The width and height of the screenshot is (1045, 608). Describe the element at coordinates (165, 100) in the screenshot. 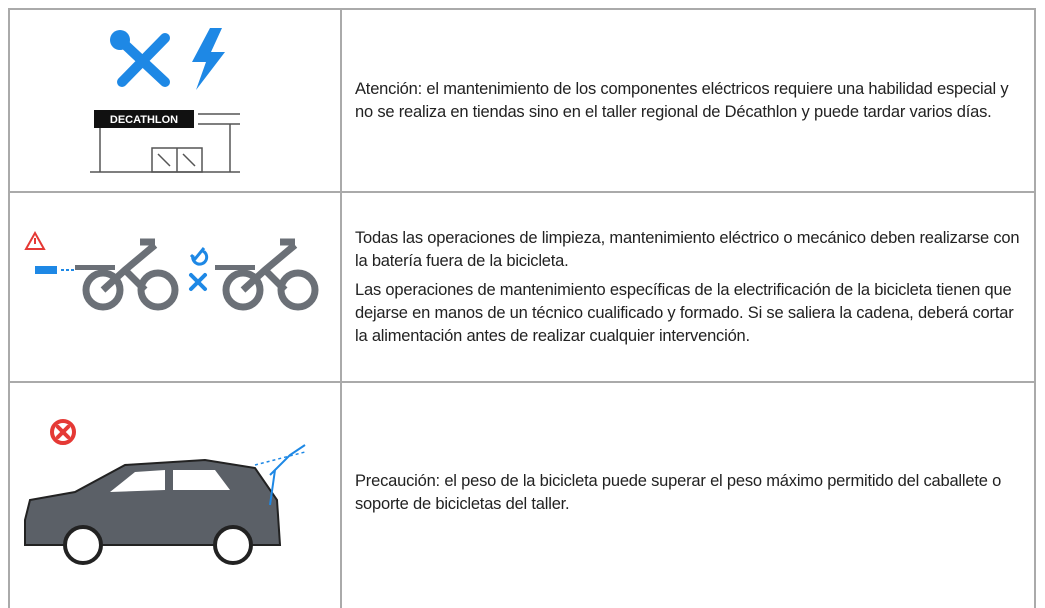

I see `workshop-icon: DECATHLON` at that location.